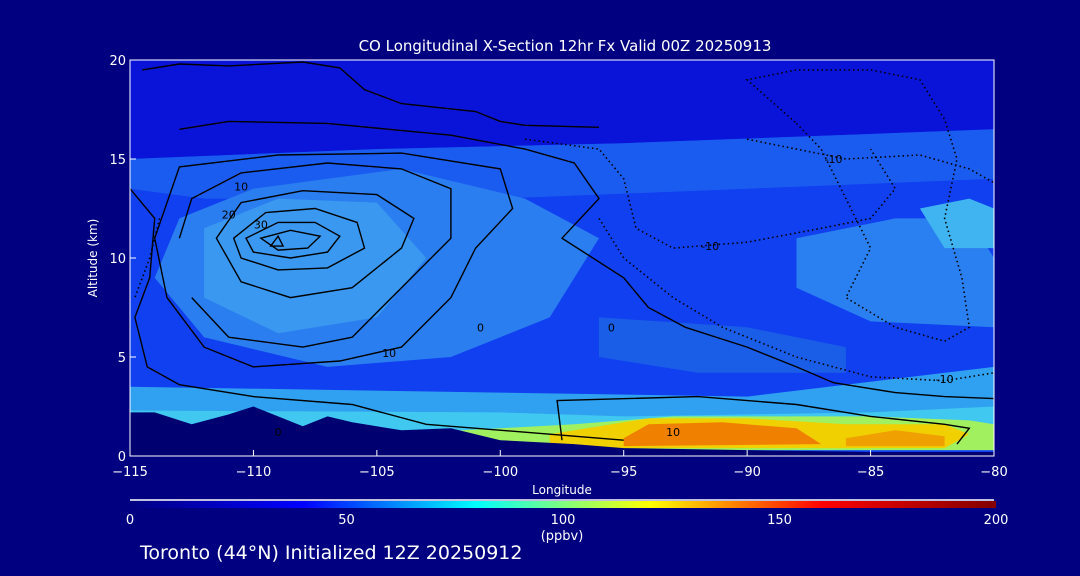 Image resolution: width=1080 pixels, height=576 pixels. Describe the element at coordinates (563, 520) in the screenshot. I see `colorbar-tick-label: 100` at that location.